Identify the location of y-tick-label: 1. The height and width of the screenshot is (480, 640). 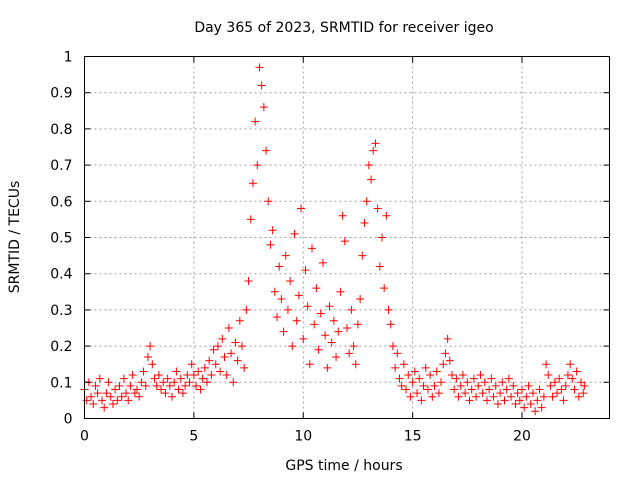
(68, 58).